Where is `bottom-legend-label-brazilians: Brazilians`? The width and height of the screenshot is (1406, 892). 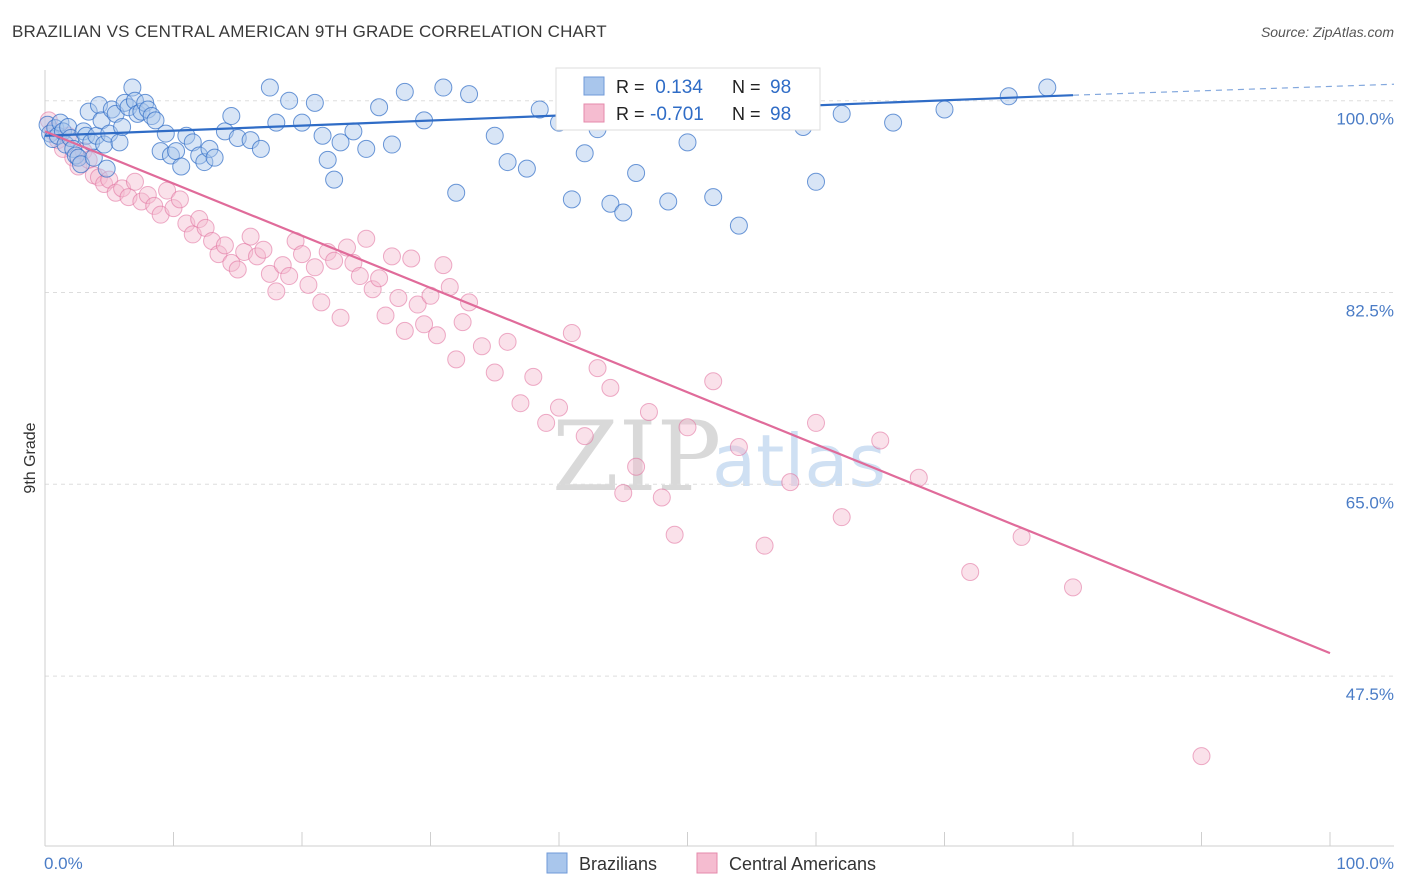
bottom-legend-label-brazilians: Brazilians is located at coordinates (618, 864).